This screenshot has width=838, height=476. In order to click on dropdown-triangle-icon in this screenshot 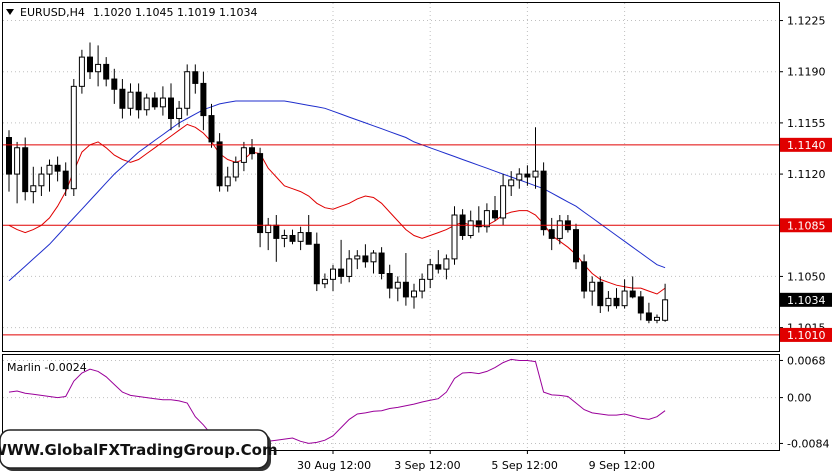, I will do `click(10, 12)`.